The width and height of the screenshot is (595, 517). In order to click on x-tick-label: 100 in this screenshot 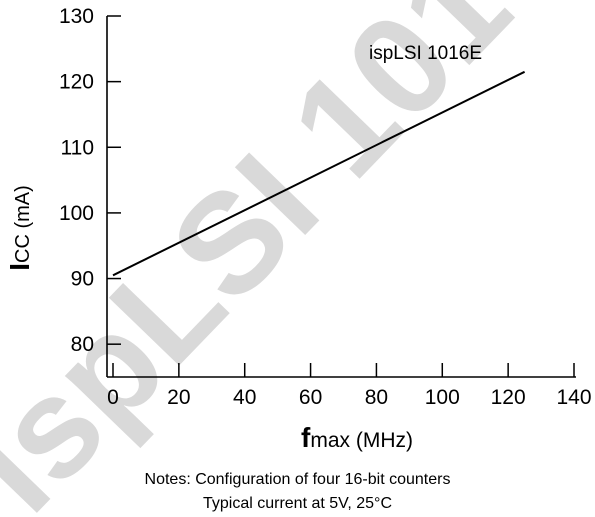, I will do `click(442, 397)`.